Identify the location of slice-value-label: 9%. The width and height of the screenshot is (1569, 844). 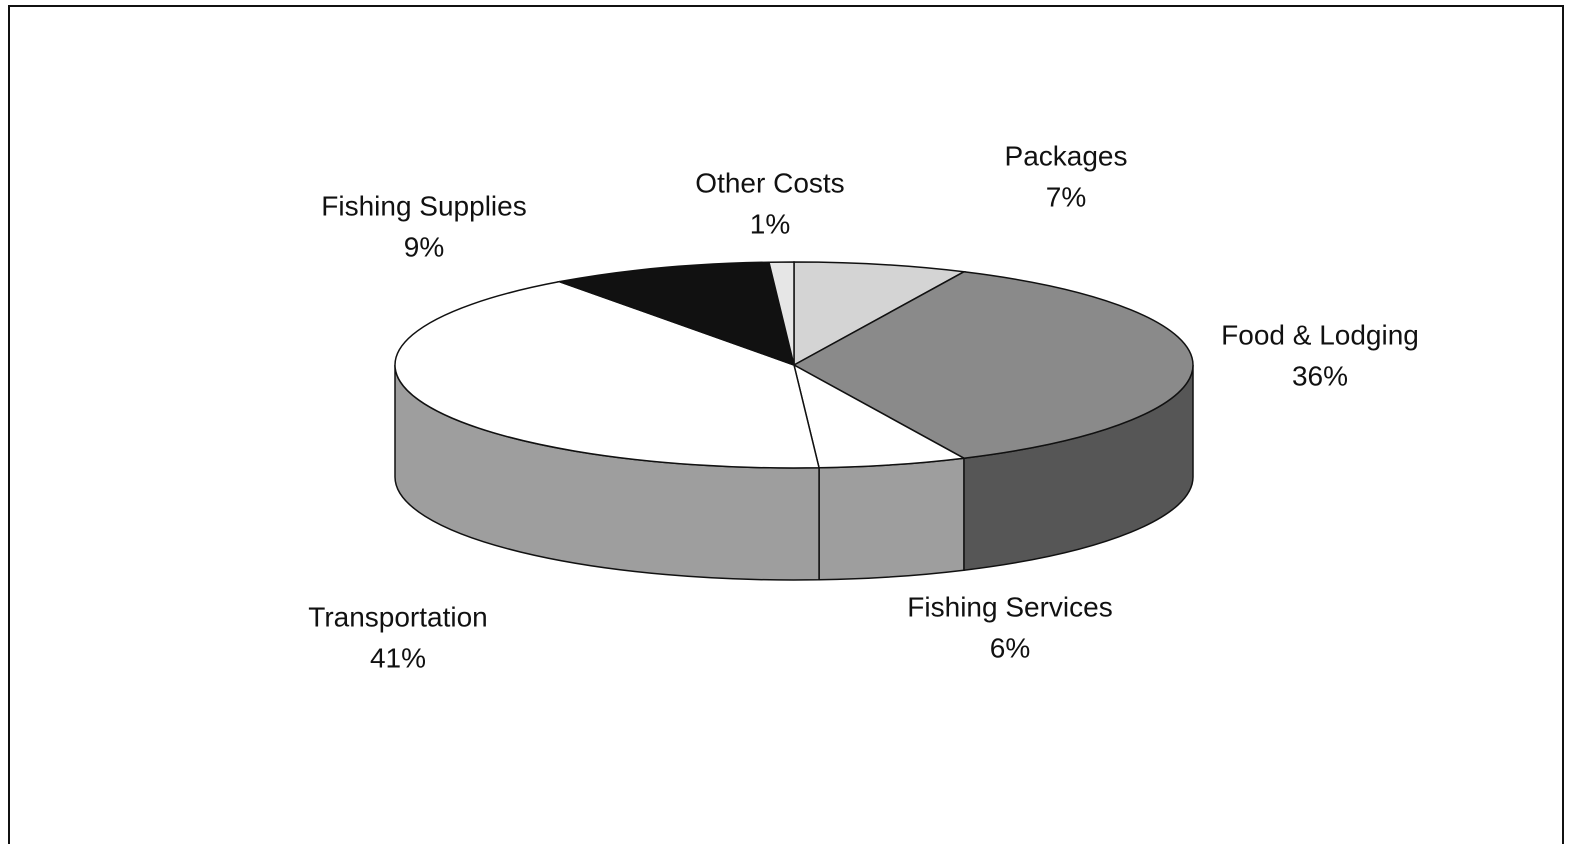
(424, 246).